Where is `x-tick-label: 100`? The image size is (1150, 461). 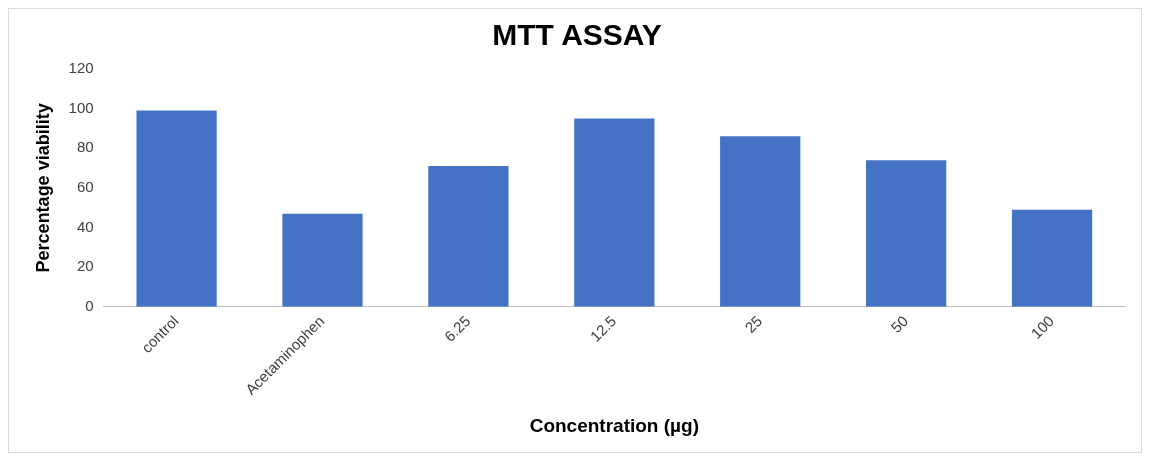
x-tick-label: 100 is located at coordinates (1042, 327).